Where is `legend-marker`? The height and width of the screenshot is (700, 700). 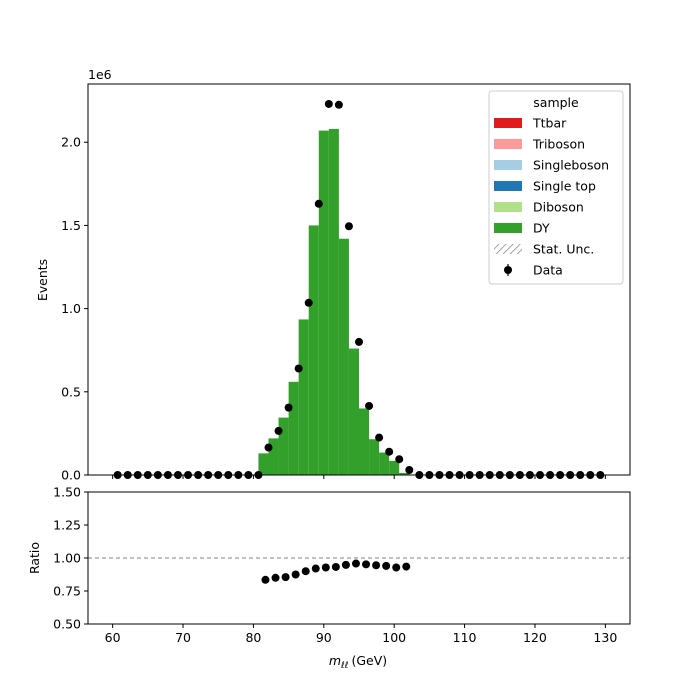
legend-marker is located at coordinates (508, 270).